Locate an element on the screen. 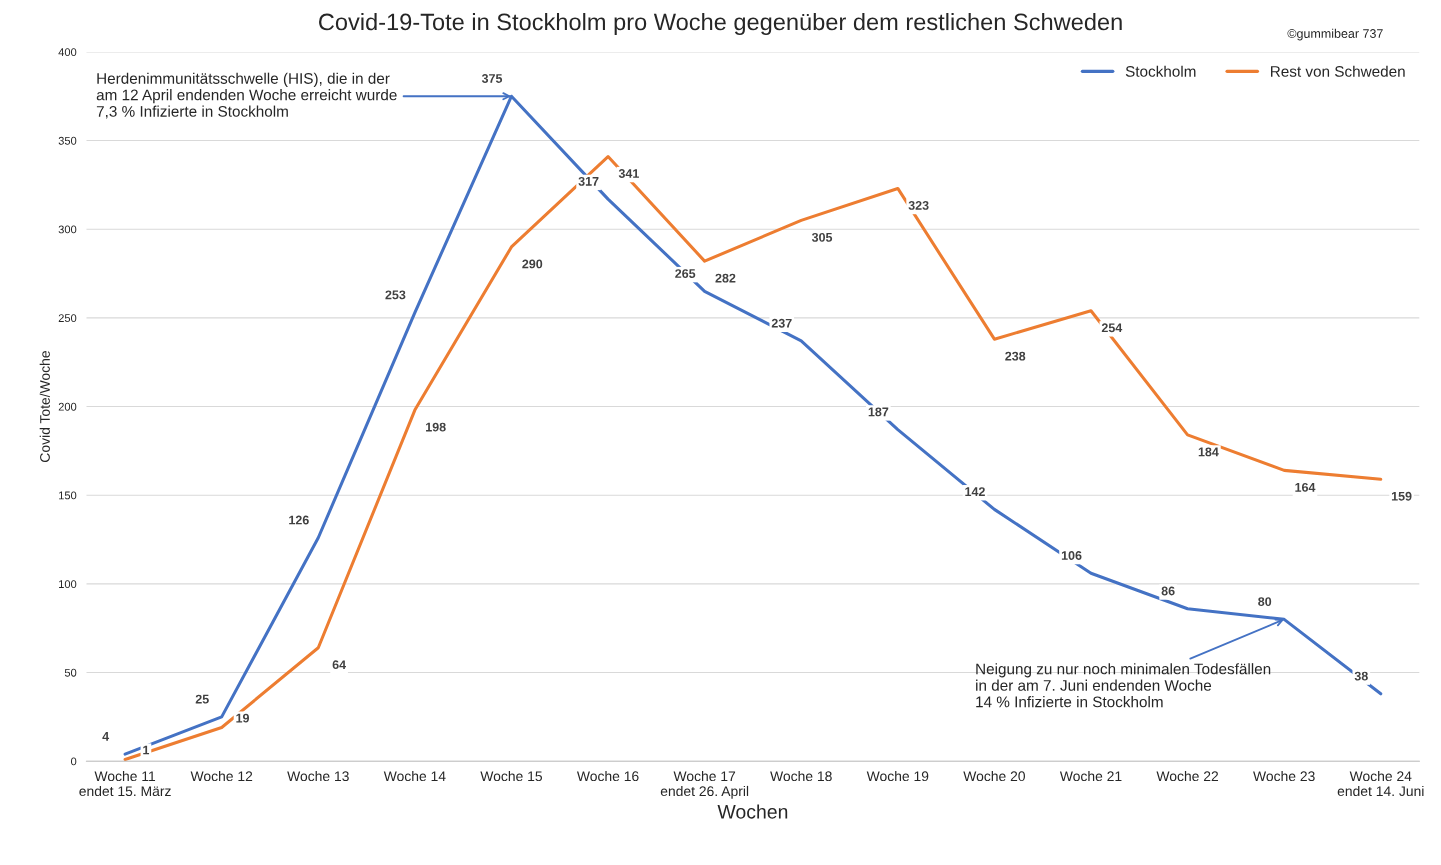 This screenshot has width=1441, height=865. data-label: 1 is located at coordinates (146, 750).